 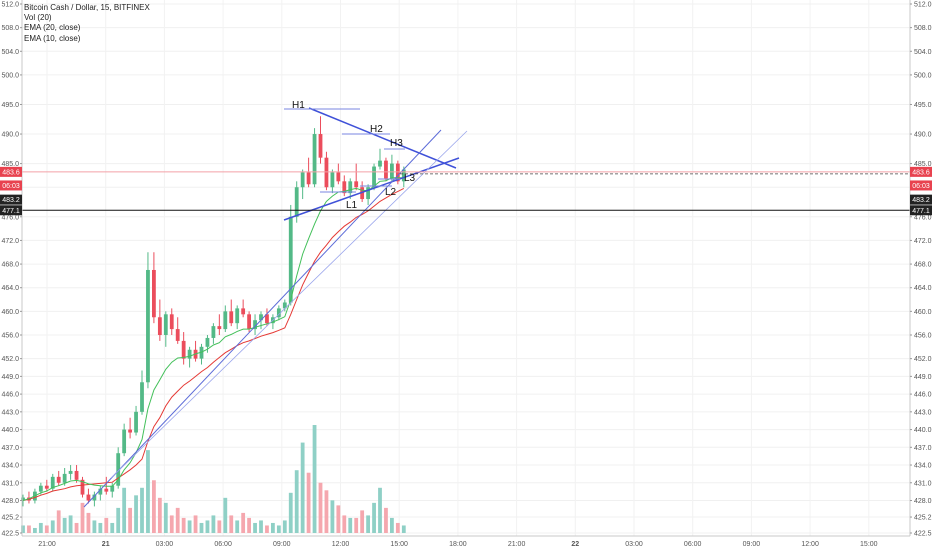 What do you see at coordinates (921, 172) in the screenshot?
I see `price-badge-label: 483.6` at bounding box center [921, 172].